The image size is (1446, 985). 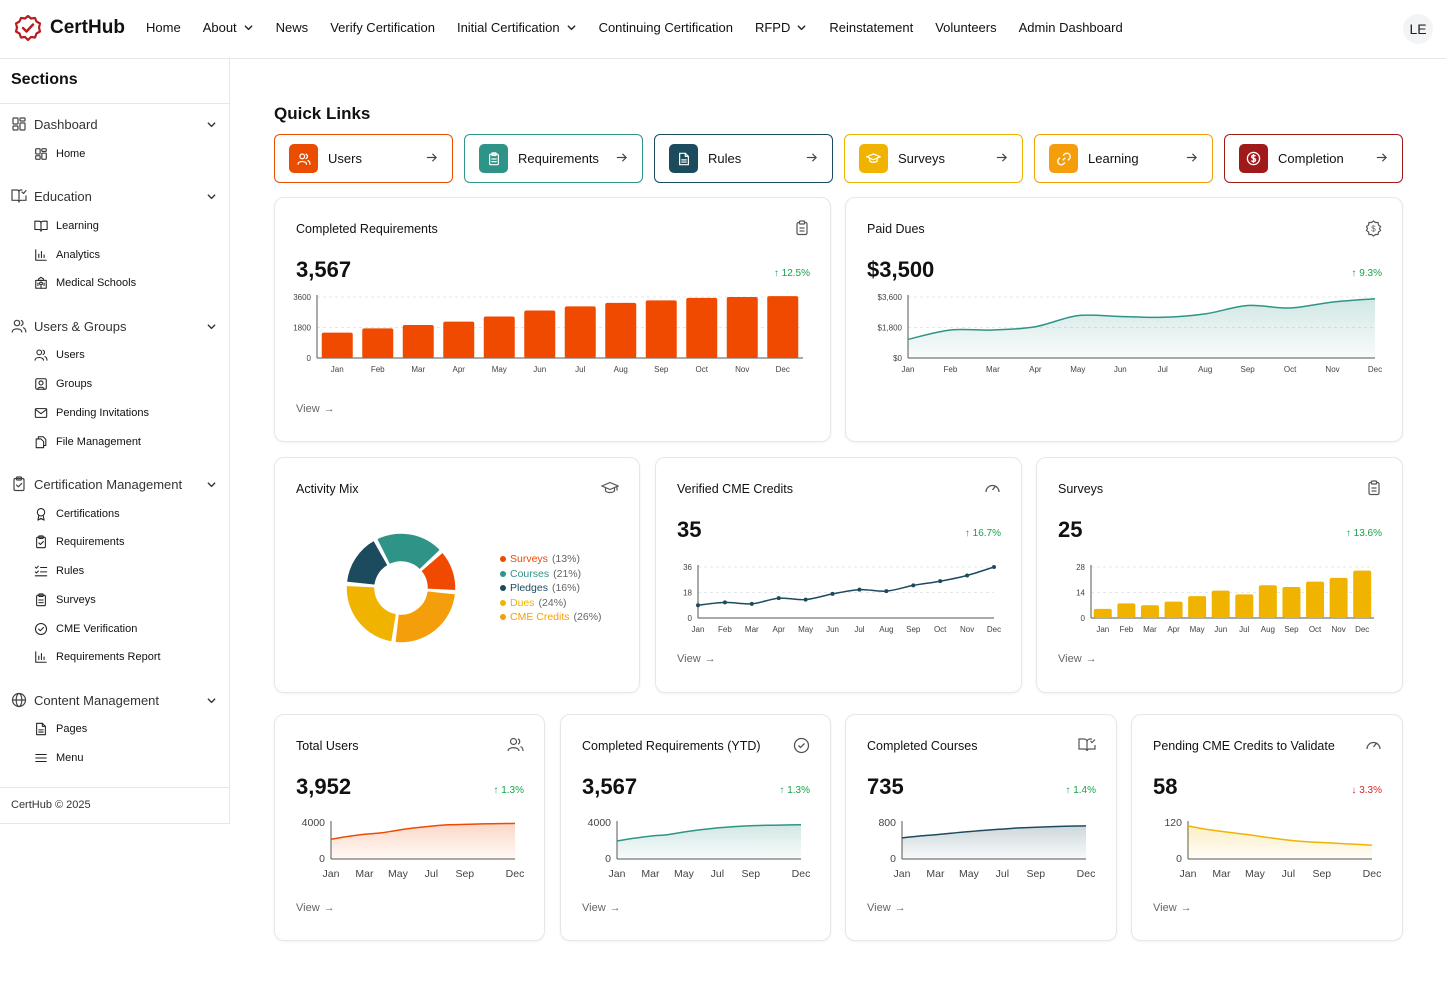 I want to click on nav-link: Reinstatement, so click(x=871, y=27).